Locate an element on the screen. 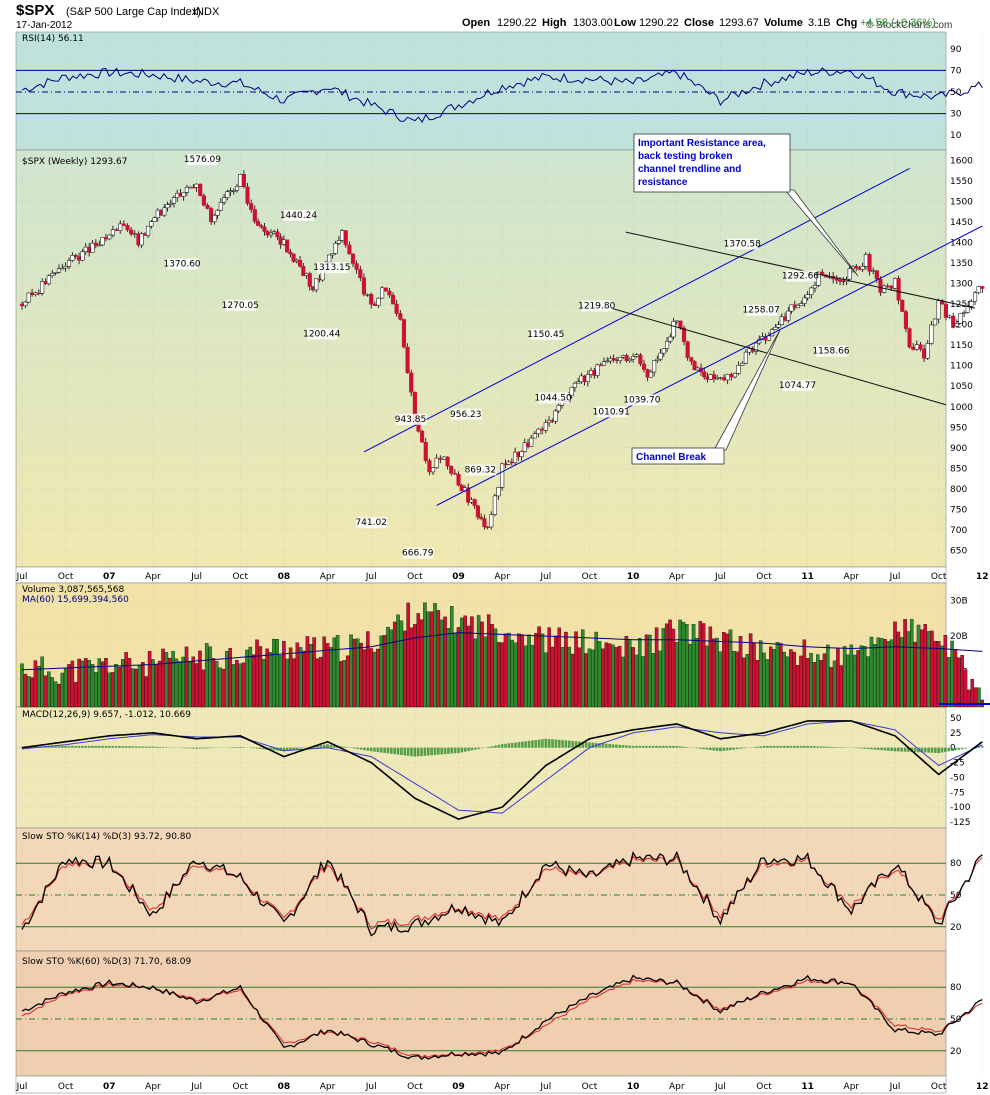  x-tick-label-top: 10 is located at coordinates (633, 577).